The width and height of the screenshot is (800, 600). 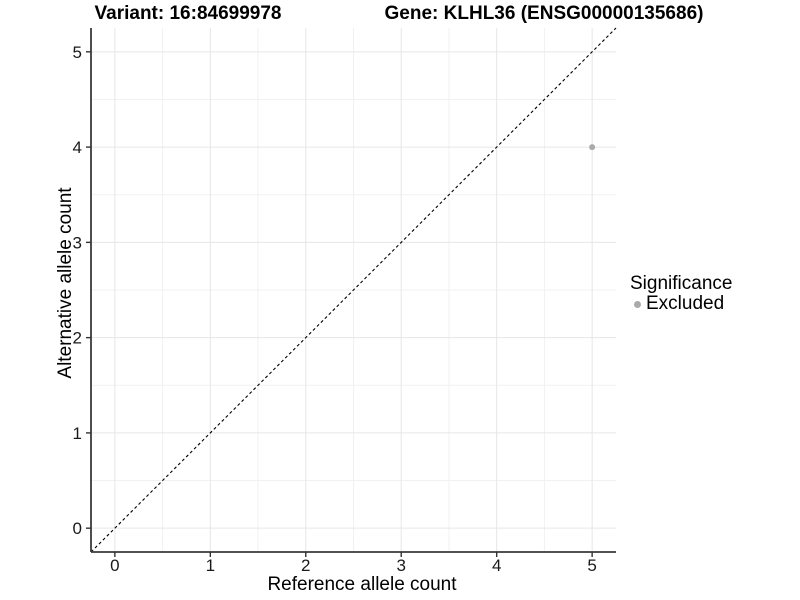 I want to click on legend-entry-label: Excluded, so click(x=685, y=303).